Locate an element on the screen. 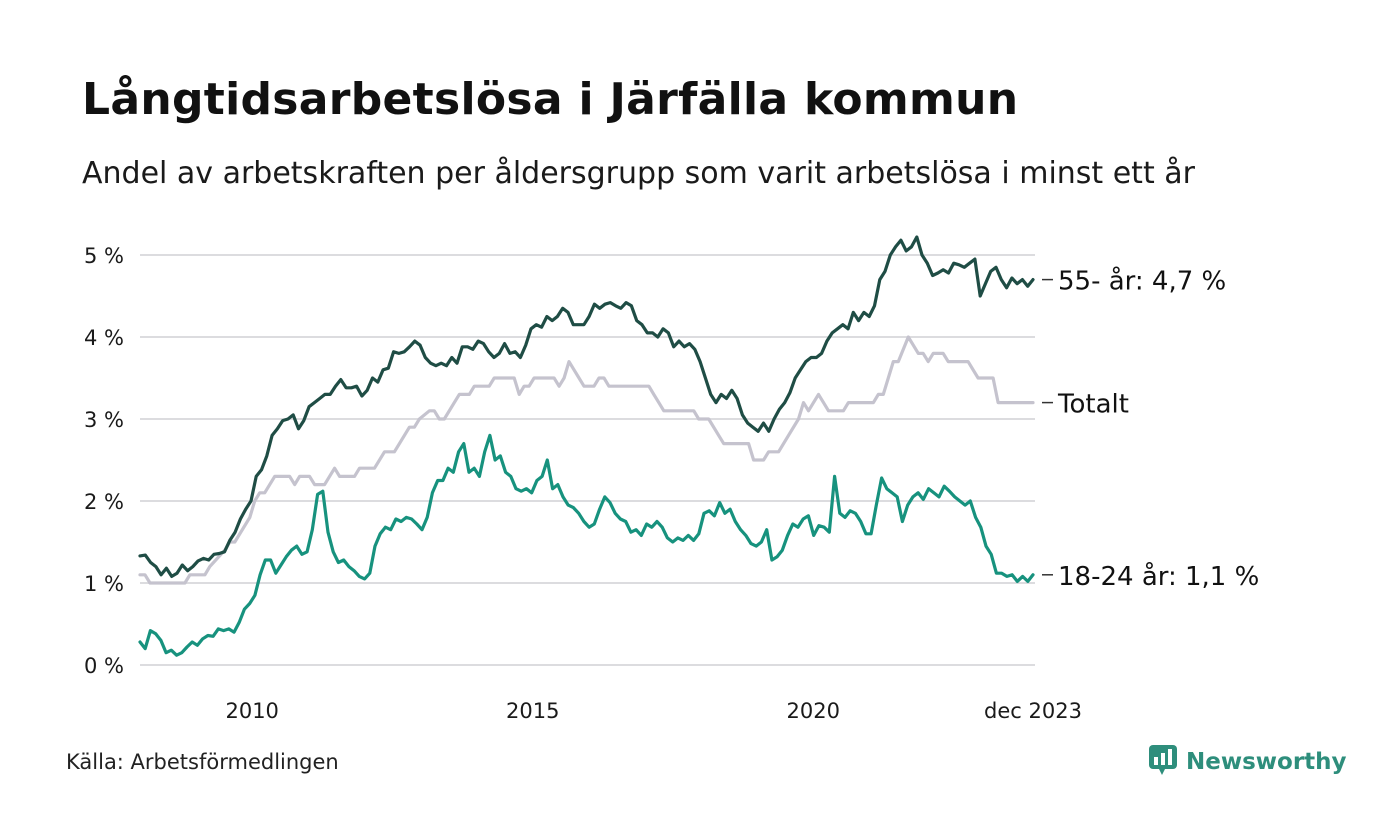 The image size is (1400, 840). source-note: Källa: Arbetsförmedlingen is located at coordinates (202, 762).